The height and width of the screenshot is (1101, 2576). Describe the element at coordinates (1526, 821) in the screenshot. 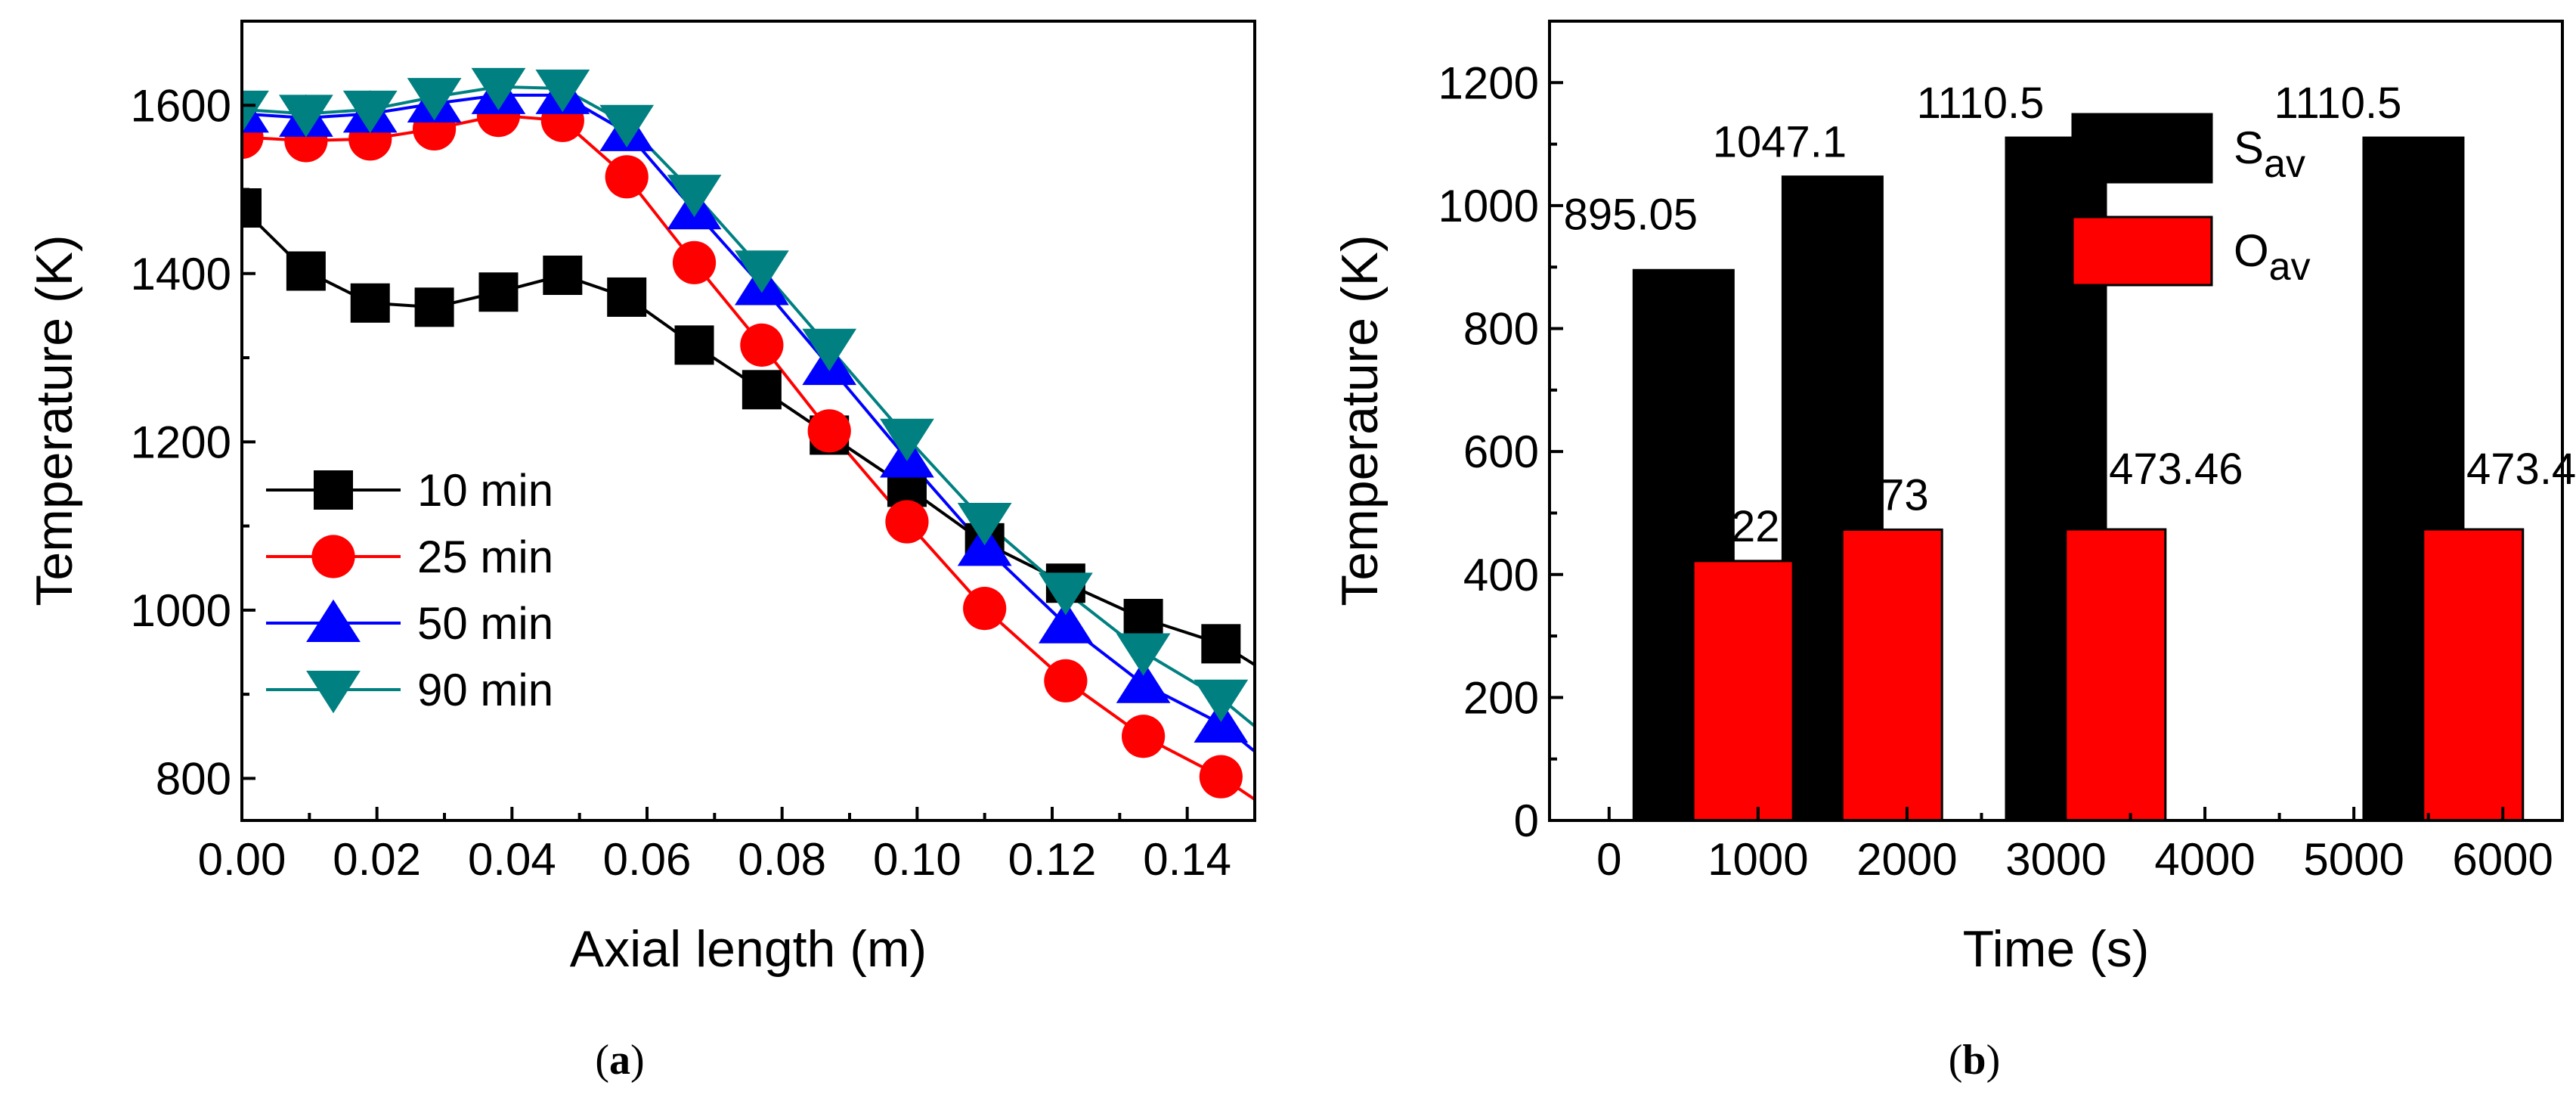

I see `chart-b-ytick-label: 0` at that location.